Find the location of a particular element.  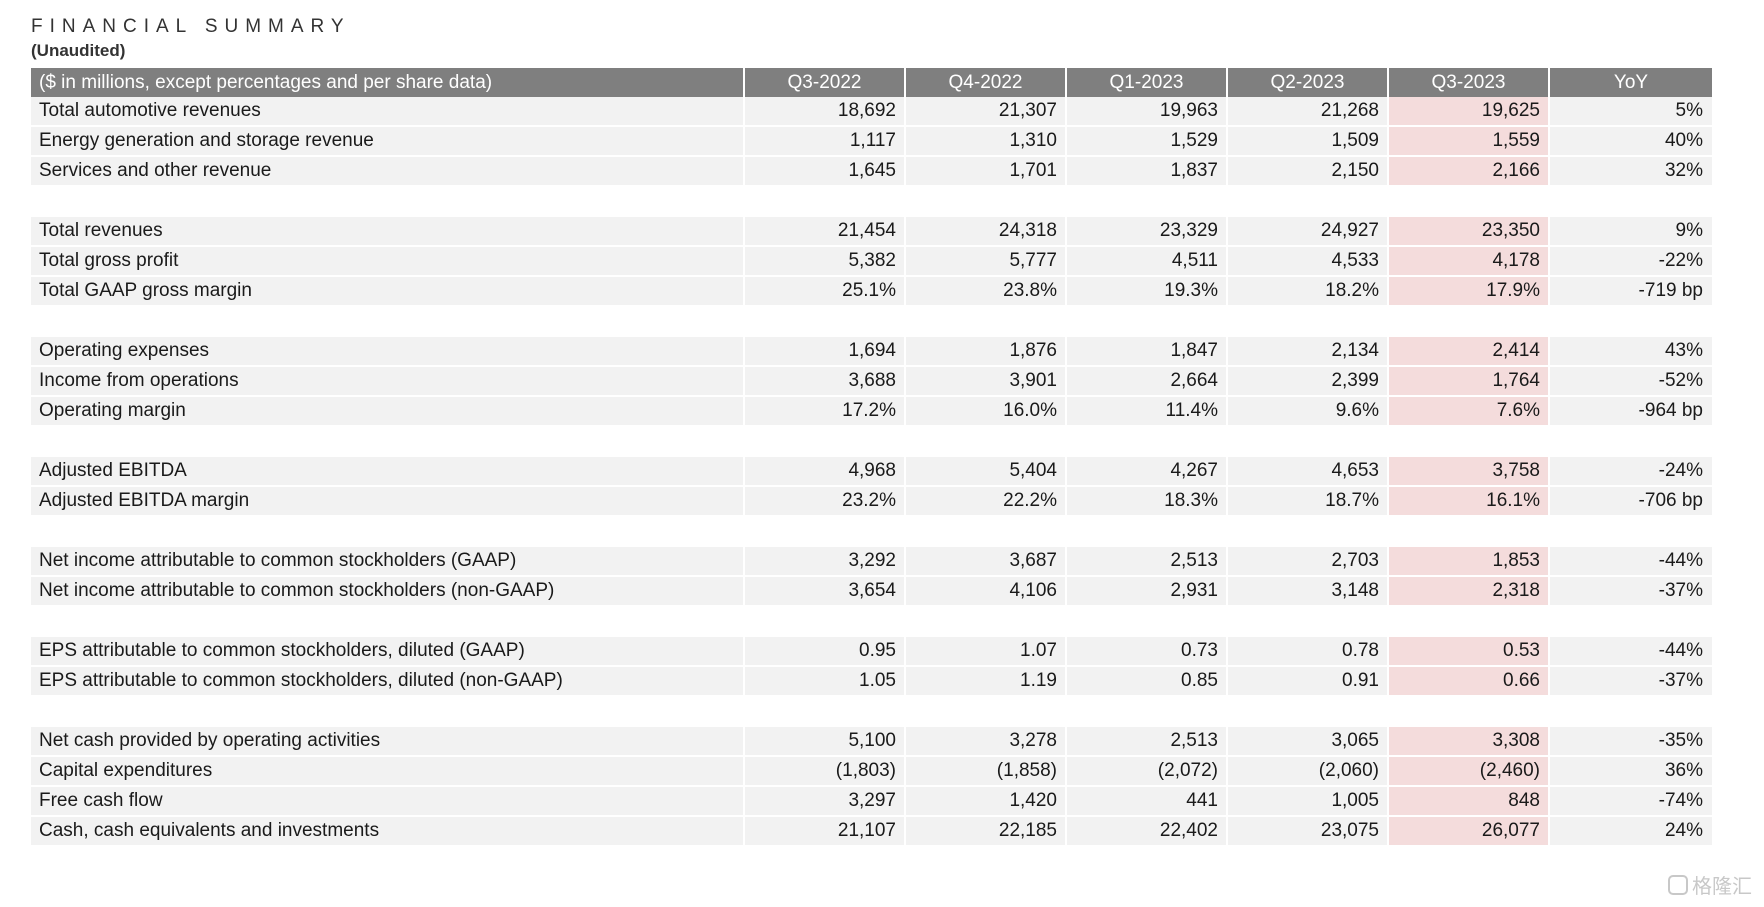

value-cell: (1,858) is located at coordinates (986, 771).